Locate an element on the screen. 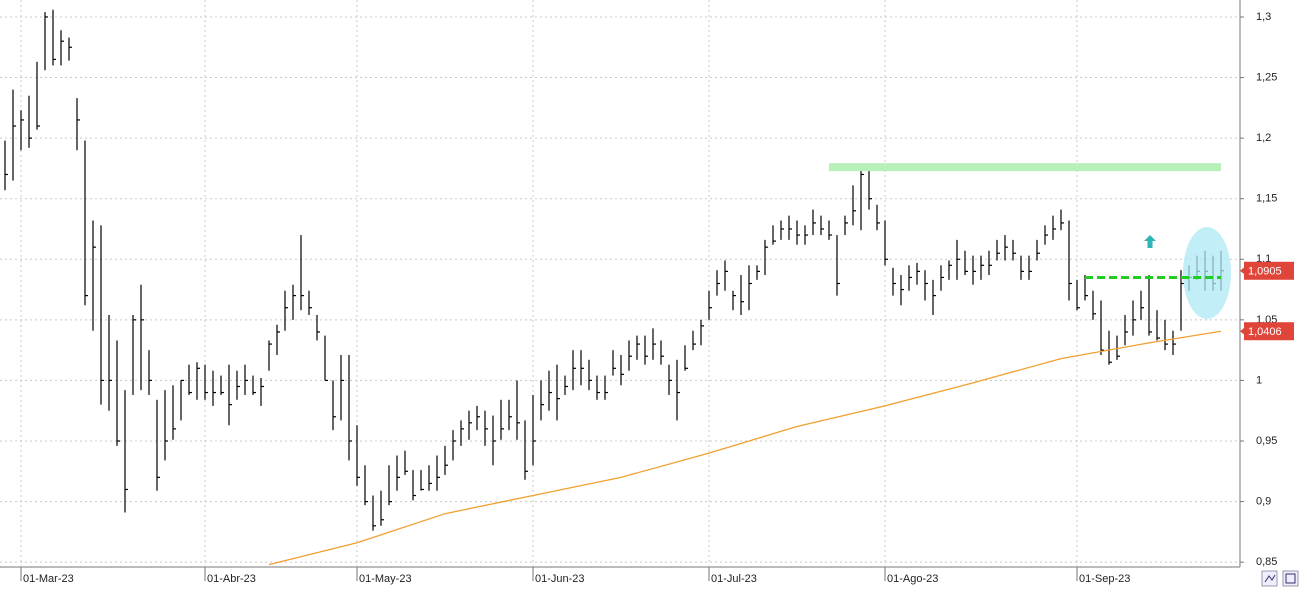 The image size is (1302, 595). zoom-icon is located at coordinates (1270, 578).